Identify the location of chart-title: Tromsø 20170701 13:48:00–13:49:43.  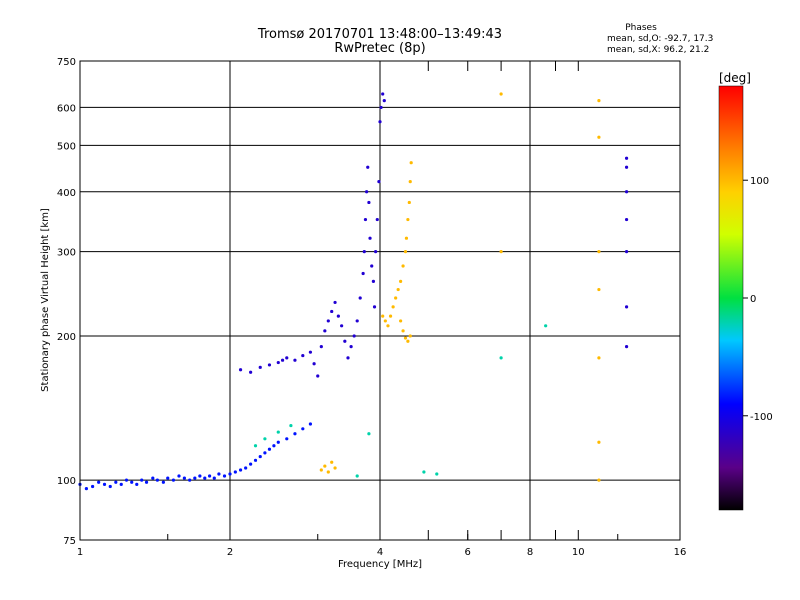
(379, 34).